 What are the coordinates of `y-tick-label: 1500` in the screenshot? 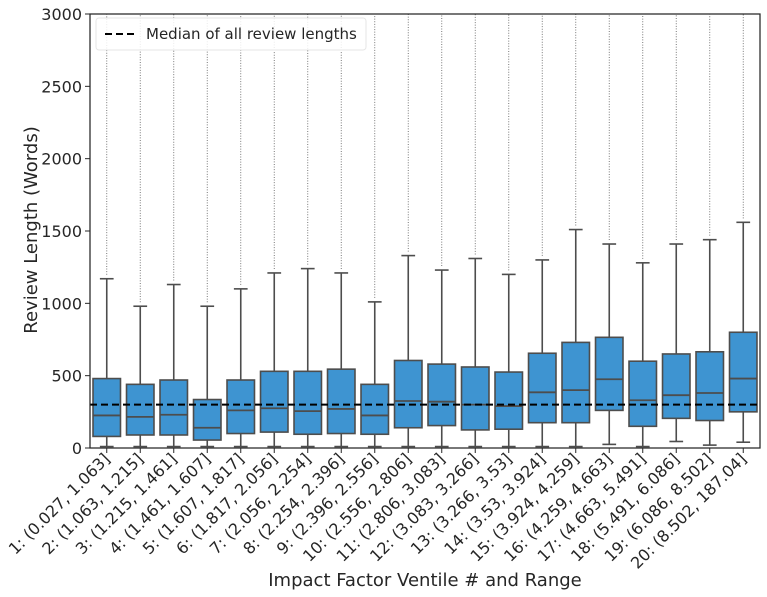 It's located at (61, 231).